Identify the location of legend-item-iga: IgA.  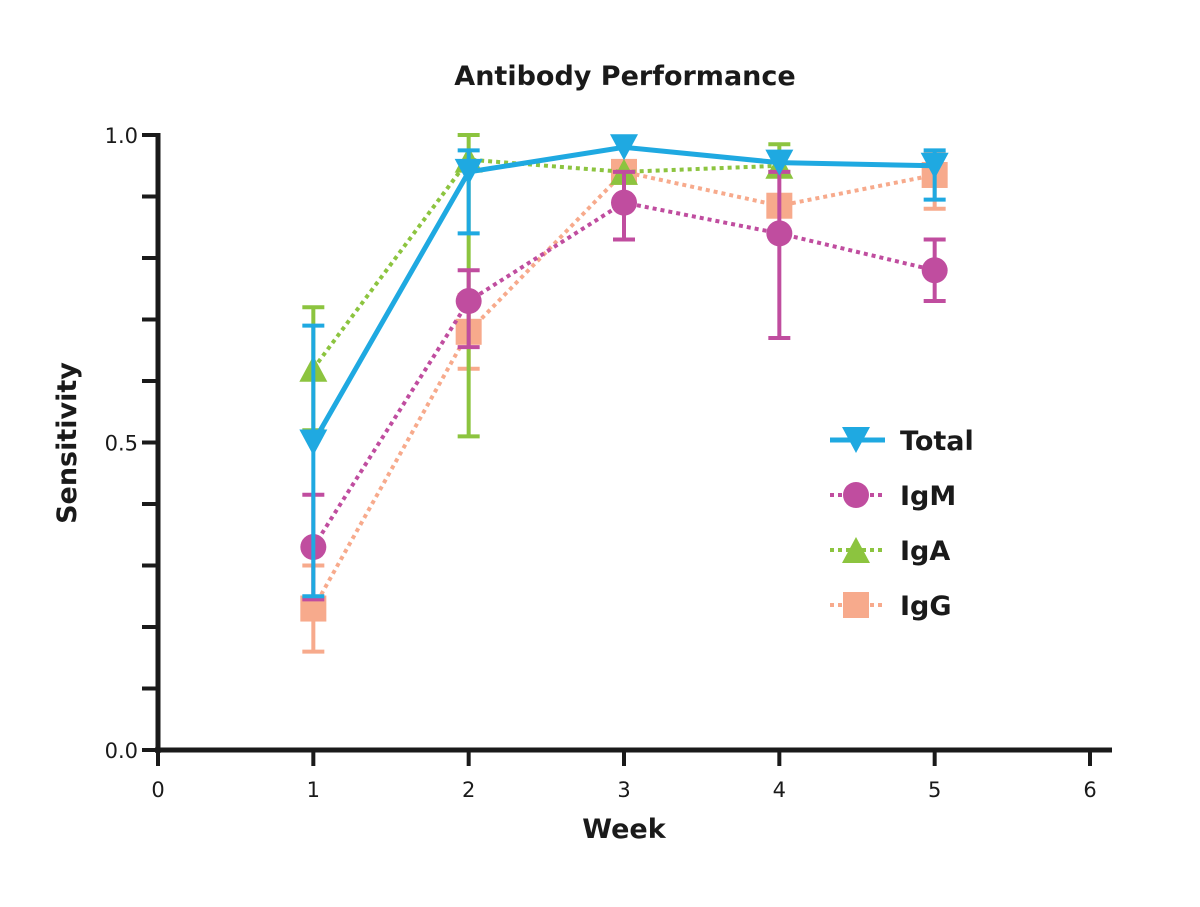
(890, 551).